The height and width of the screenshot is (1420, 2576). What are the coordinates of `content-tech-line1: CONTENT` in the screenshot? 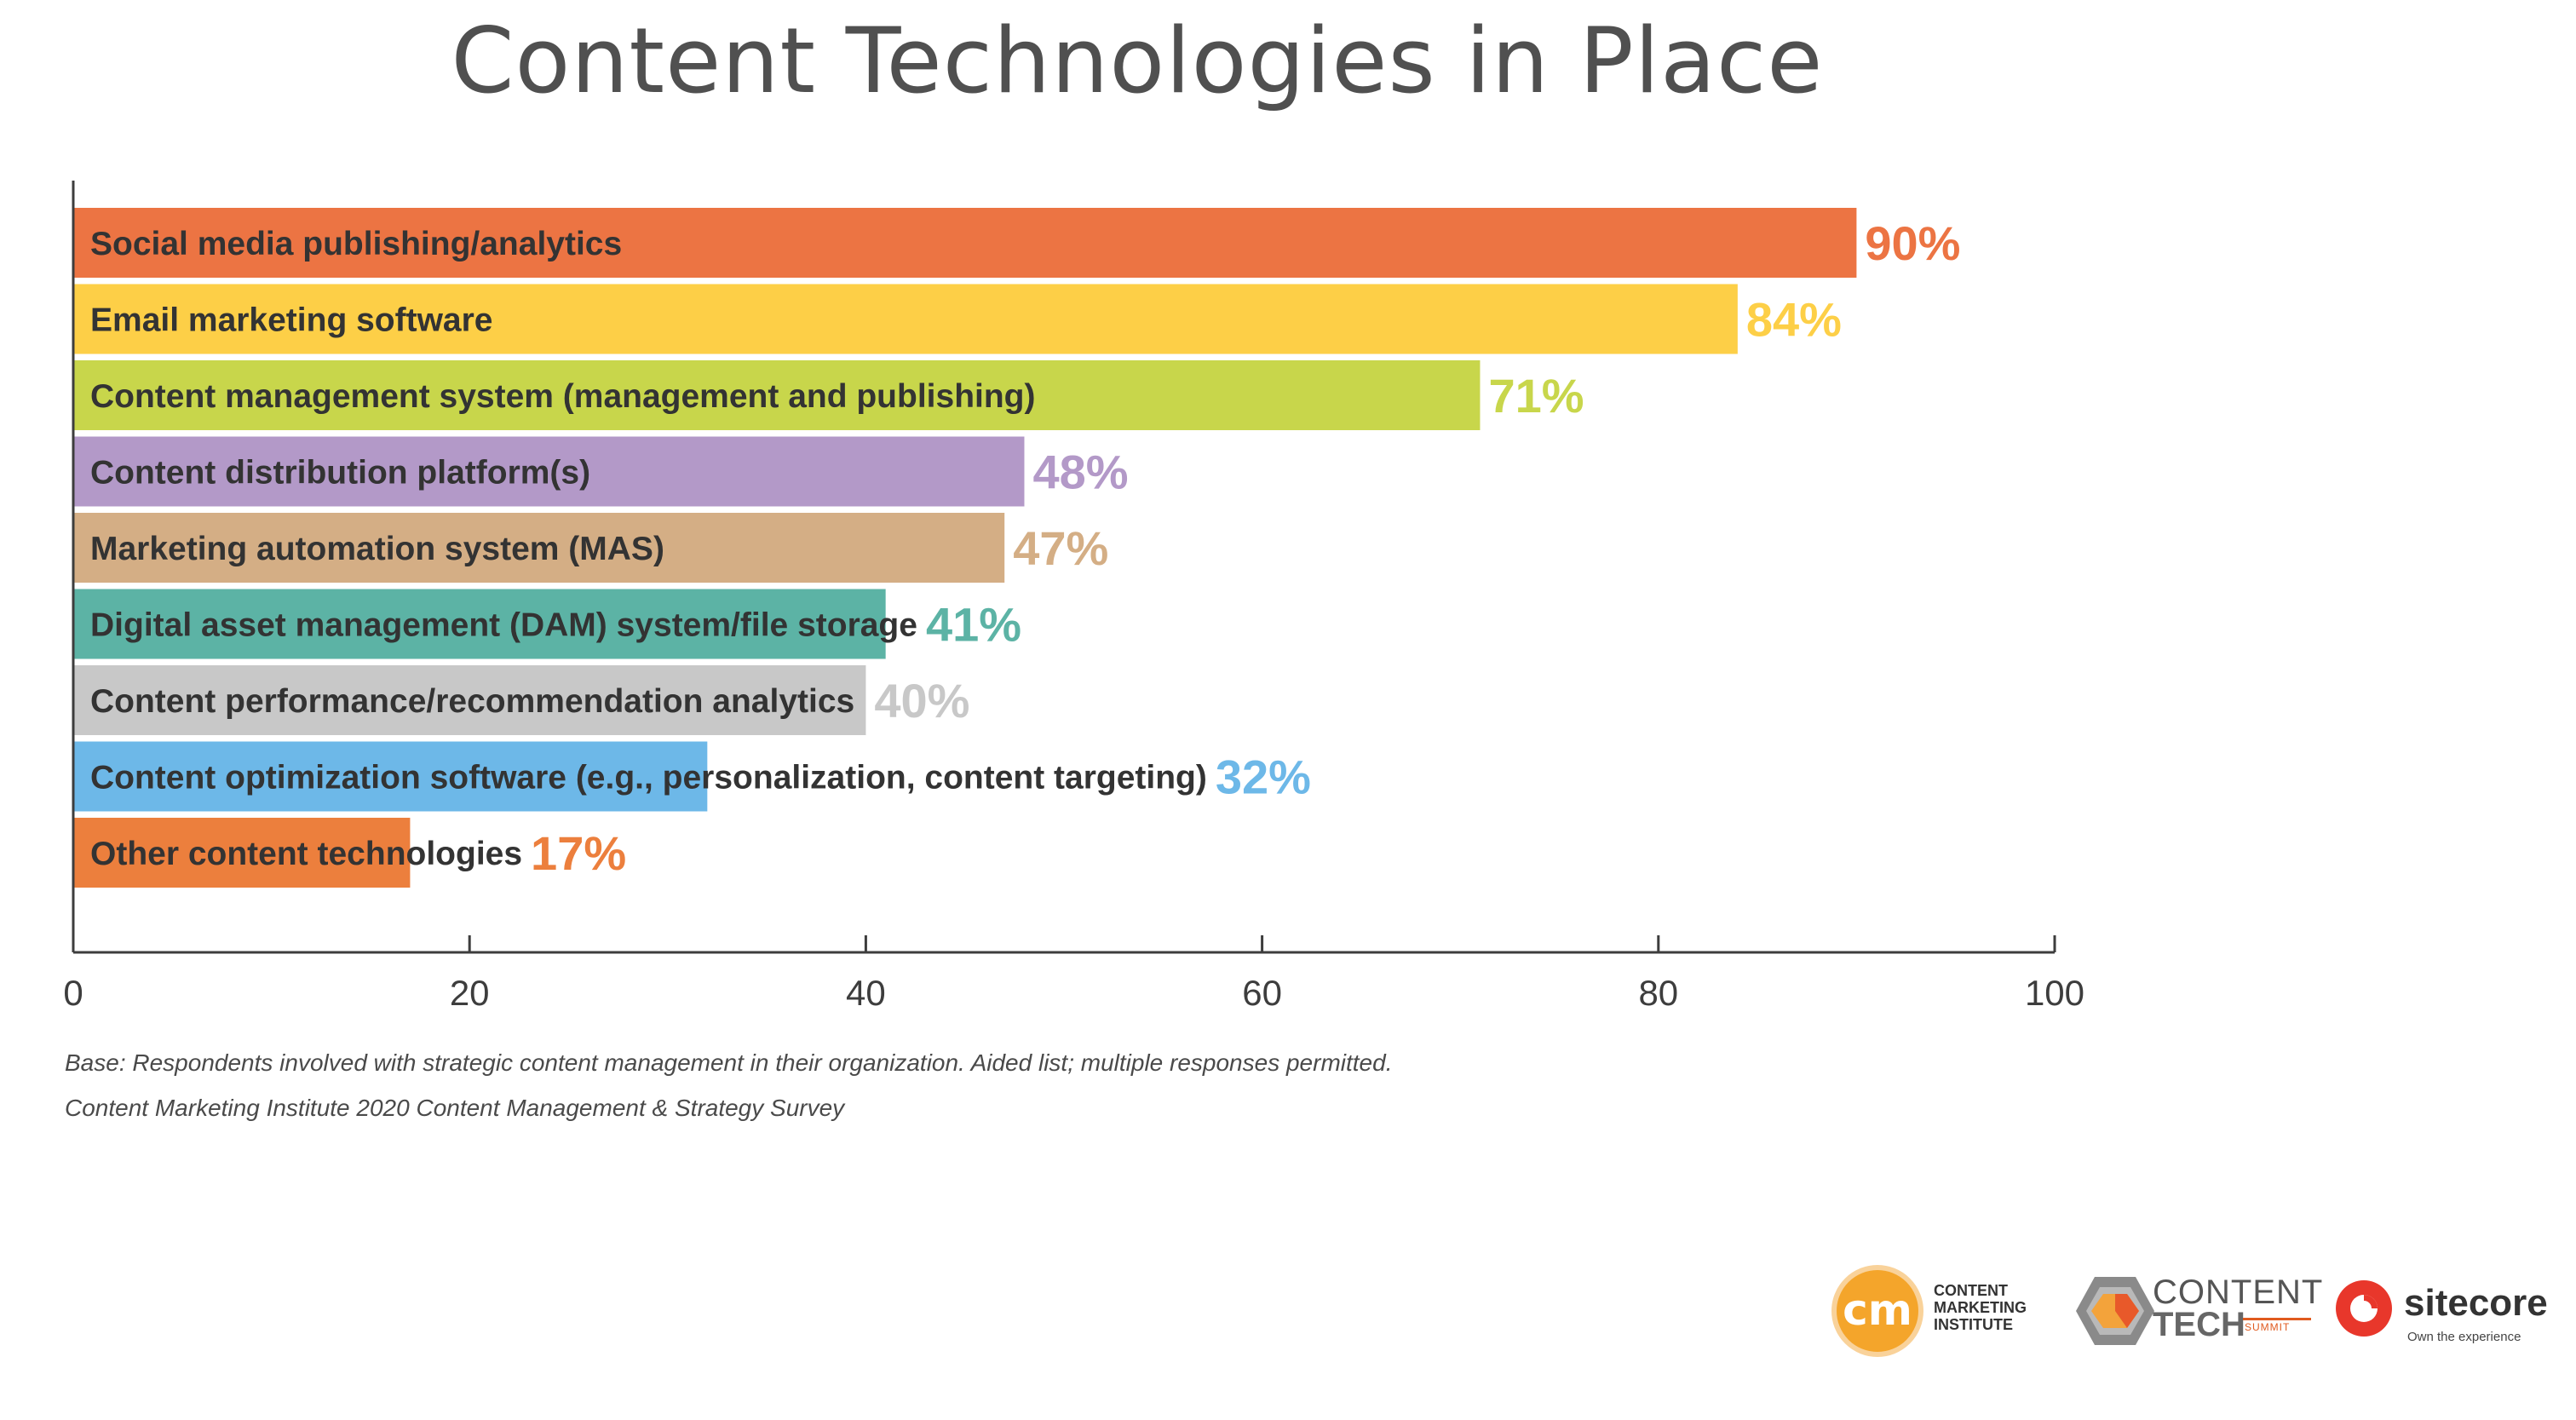 It's located at (2238, 1292).